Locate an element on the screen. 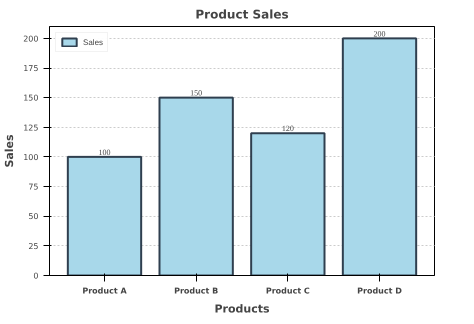  y-tick-label: 50 is located at coordinates (33, 217).